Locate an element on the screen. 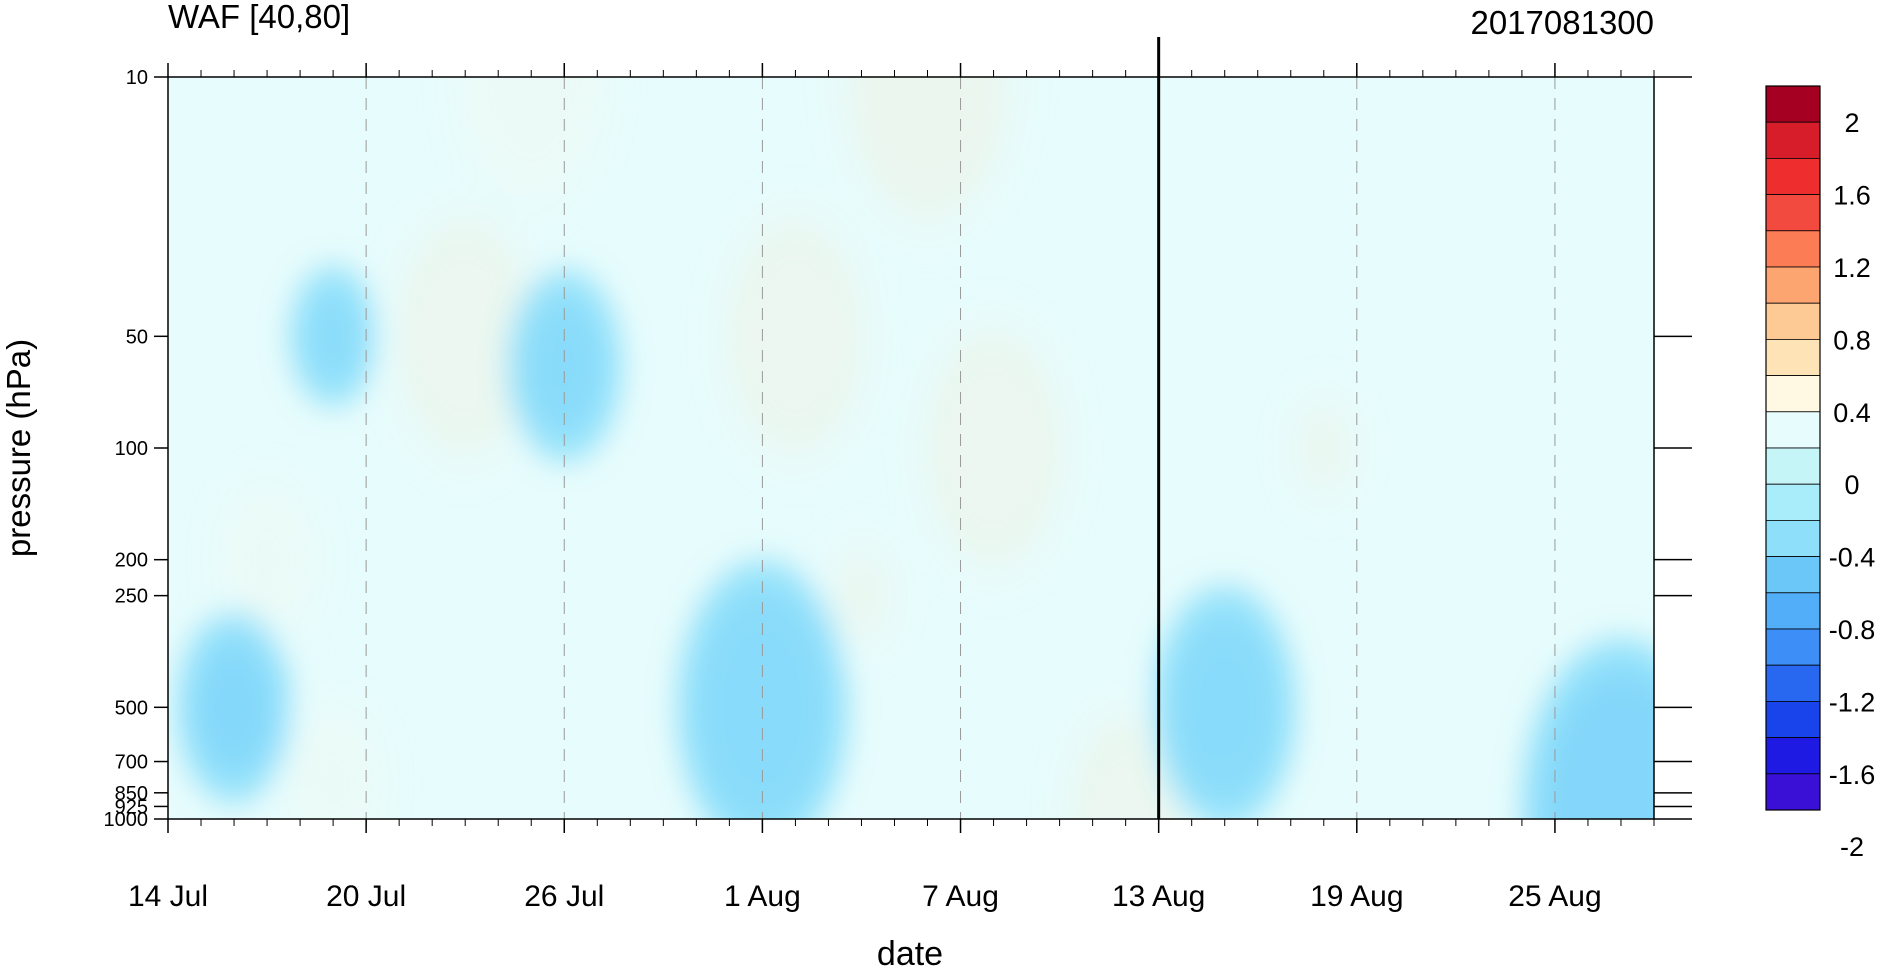  y-tick-label-4: 250 is located at coordinates (131, 597).